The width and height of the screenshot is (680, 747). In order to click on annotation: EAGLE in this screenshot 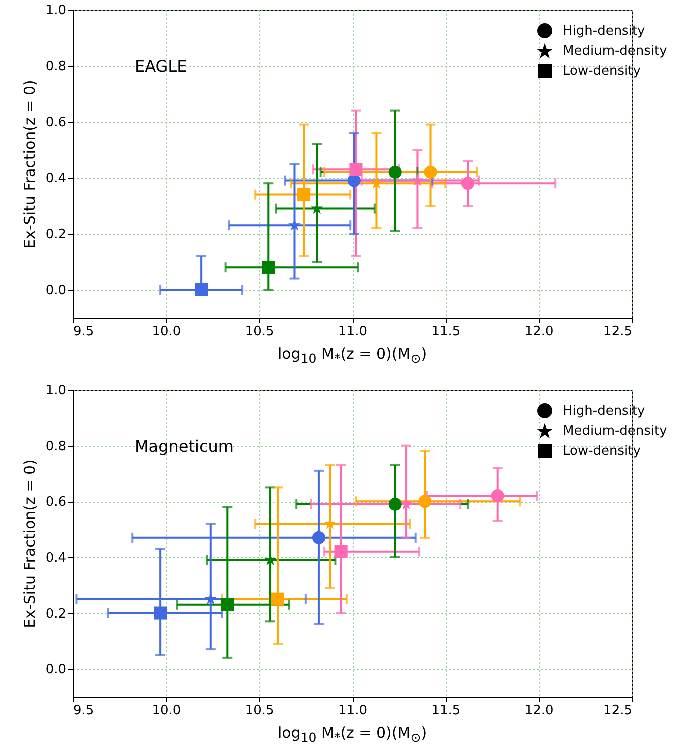, I will do `click(161, 66)`.